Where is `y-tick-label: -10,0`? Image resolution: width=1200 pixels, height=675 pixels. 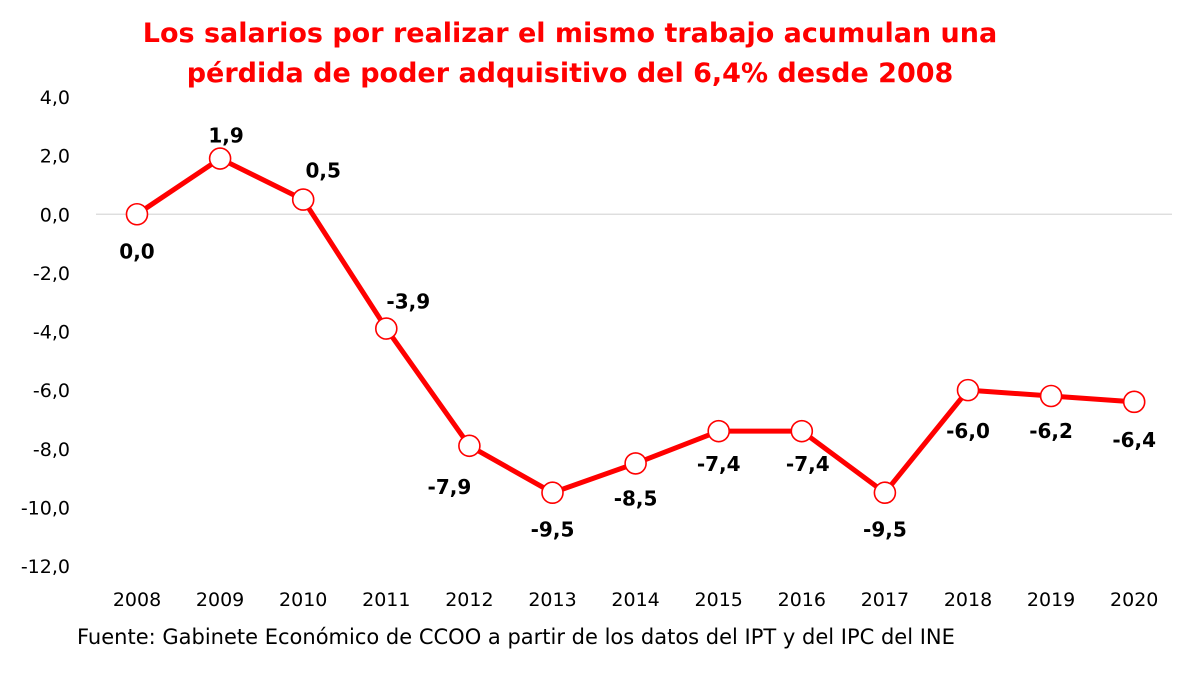
y-tick-label: -10,0 is located at coordinates (45, 508).